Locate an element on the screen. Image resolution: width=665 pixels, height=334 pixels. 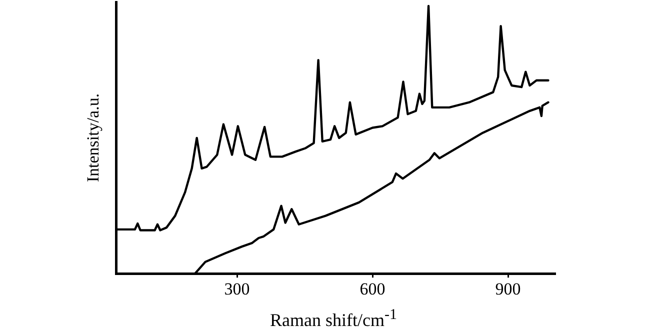
x-tick-label: 600 is located at coordinates (373, 288).